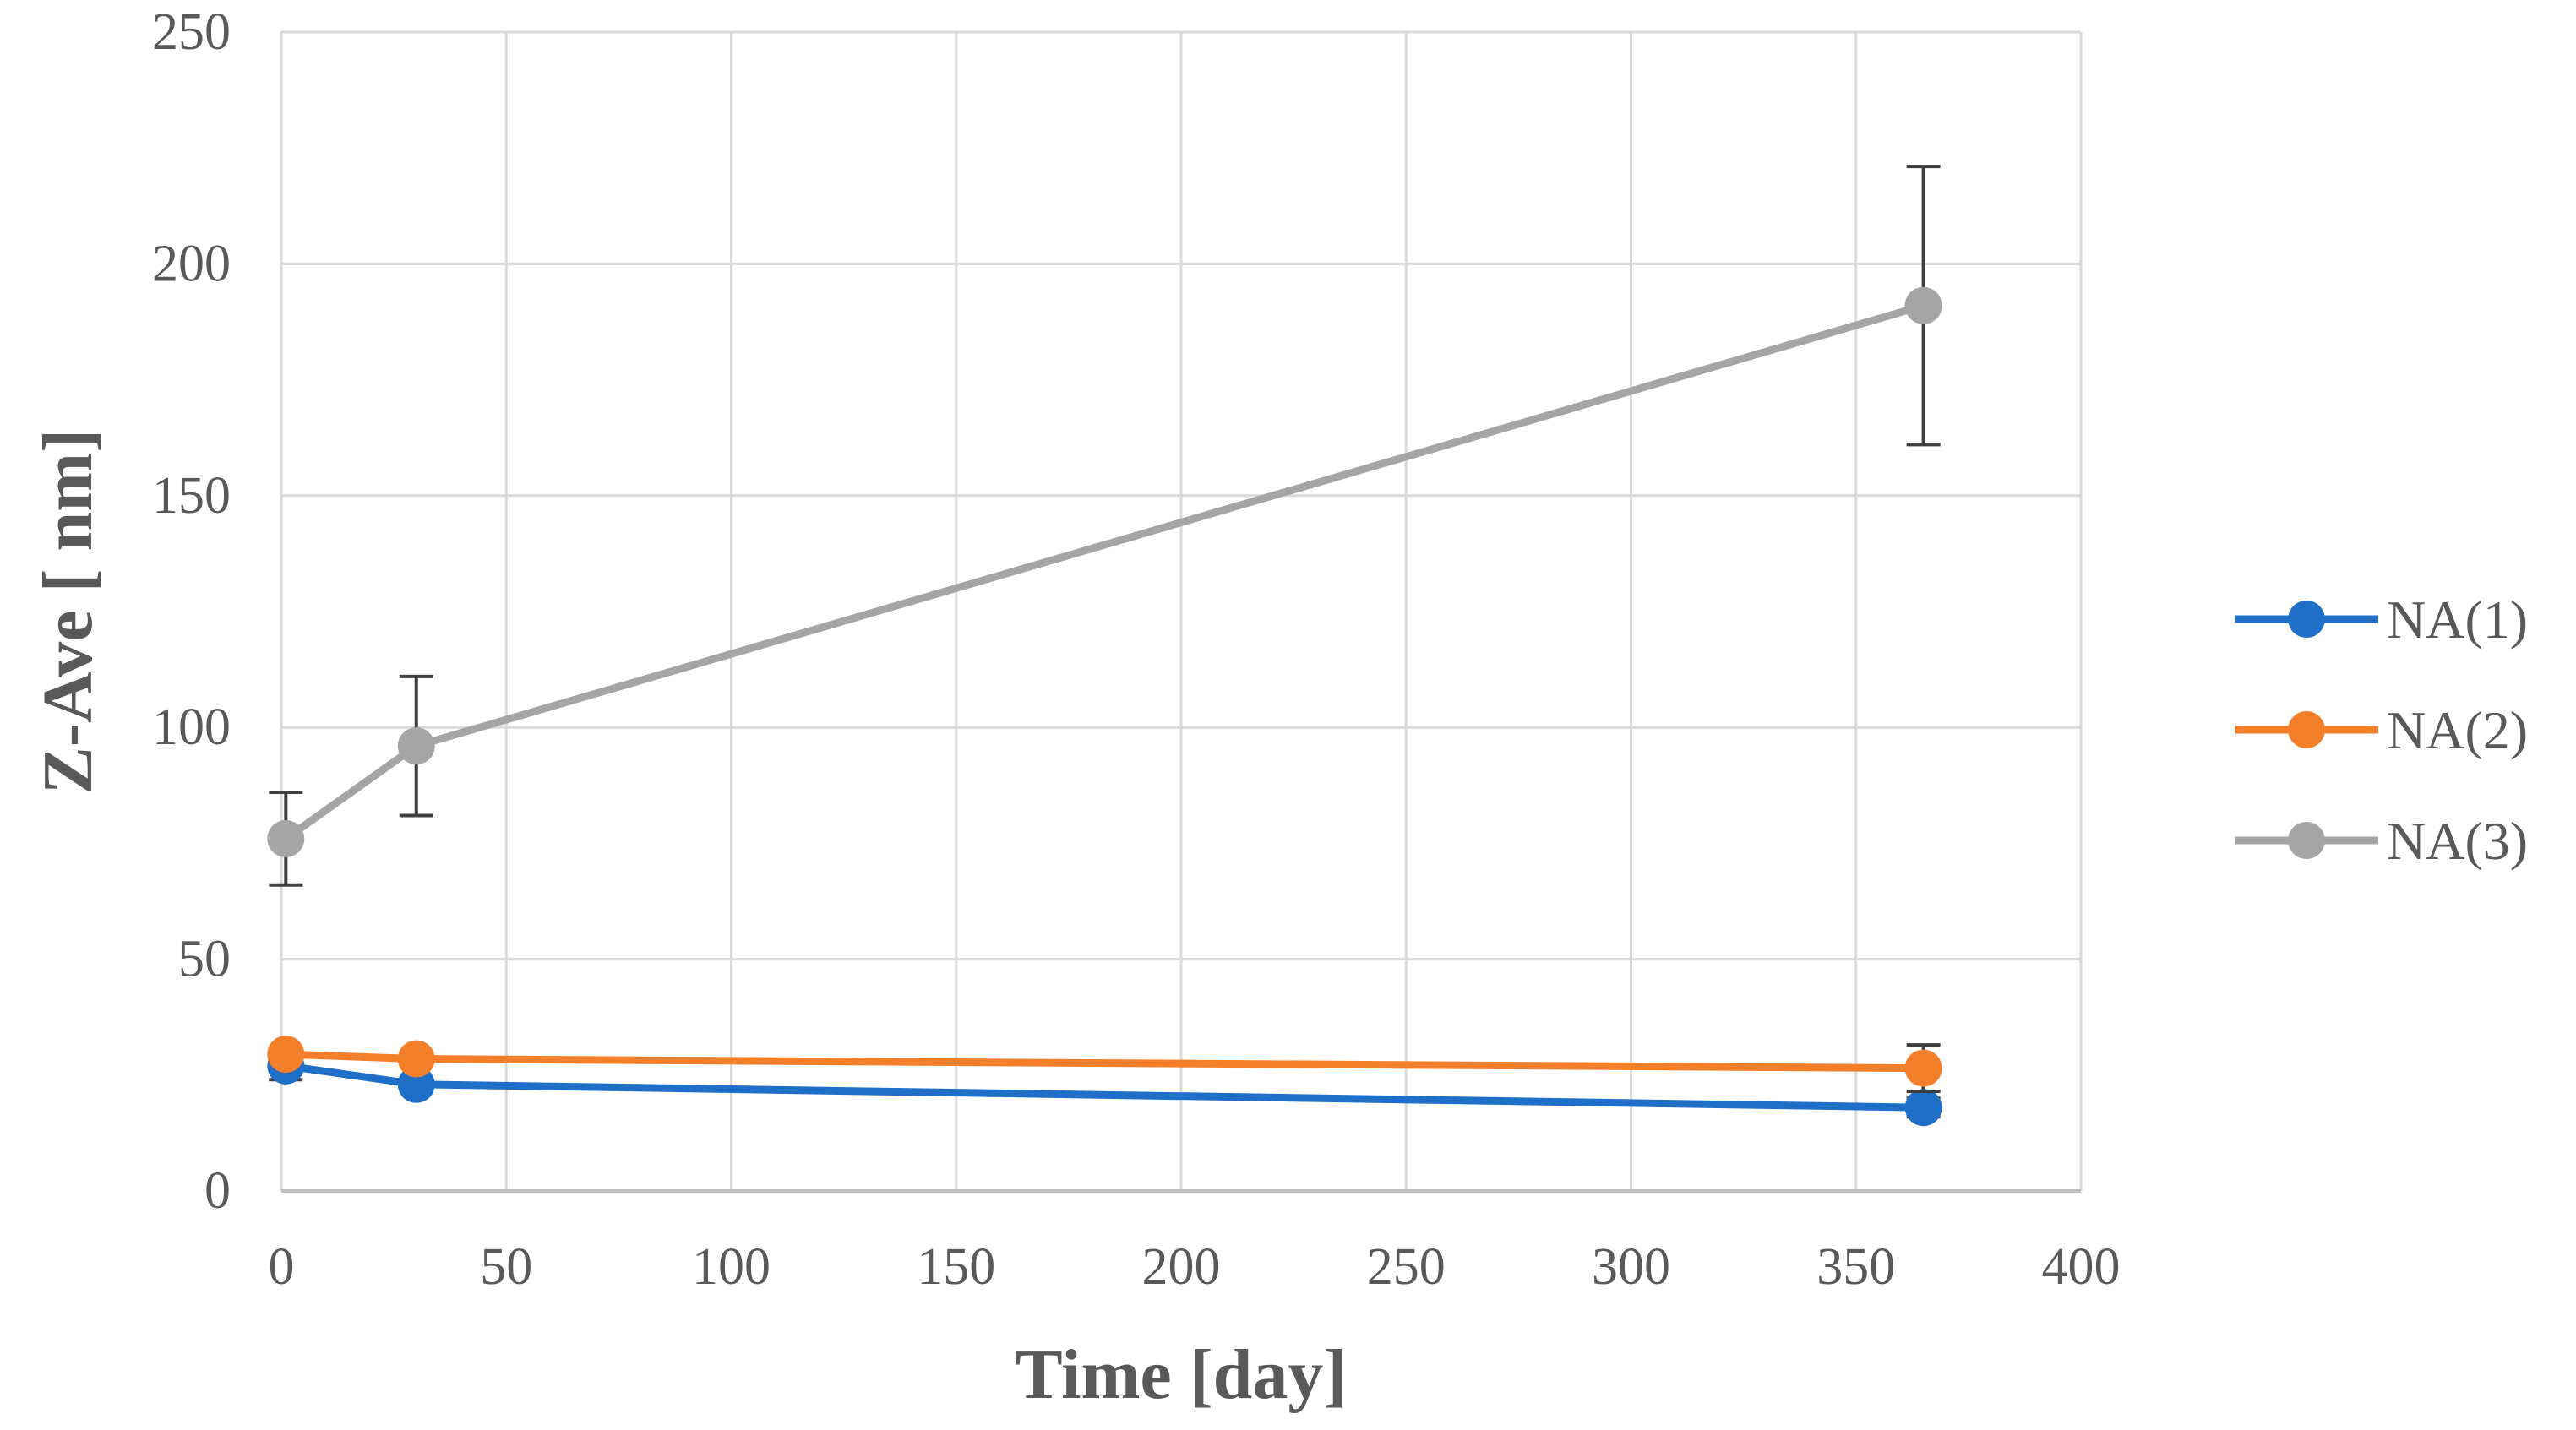 The width and height of the screenshot is (2576, 1430). Describe the element at coordinates (2457, 841) in the screenshot. I see `legend-label: NA(3)` at that location.